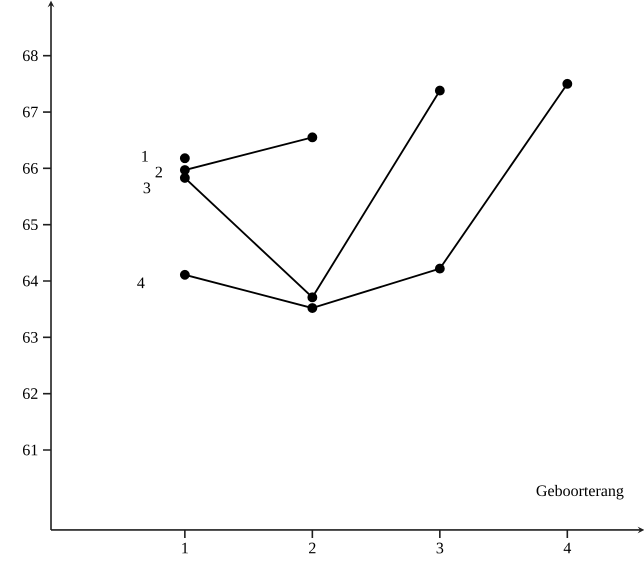 The width and height of the screenshot is (644, 561). I want to click on y-tick-label: 66, so click(30, 168).